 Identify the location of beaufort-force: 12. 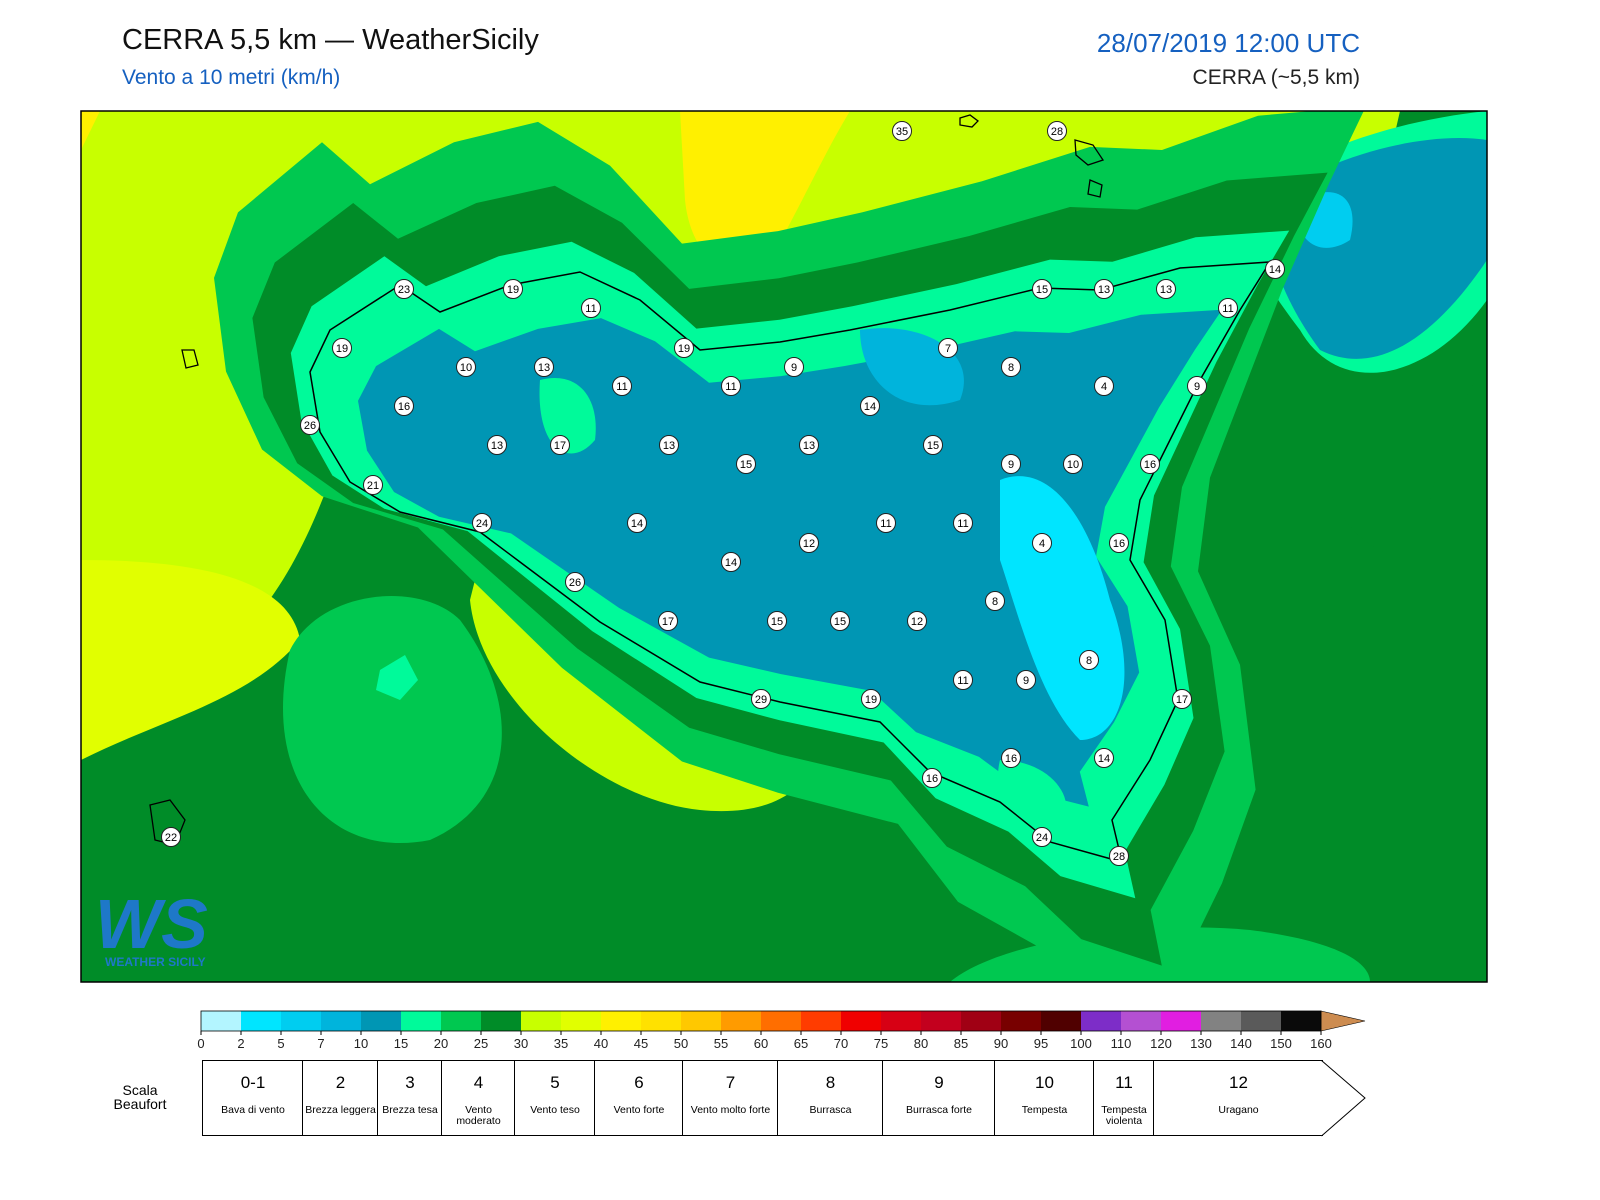
(1238, 1082).